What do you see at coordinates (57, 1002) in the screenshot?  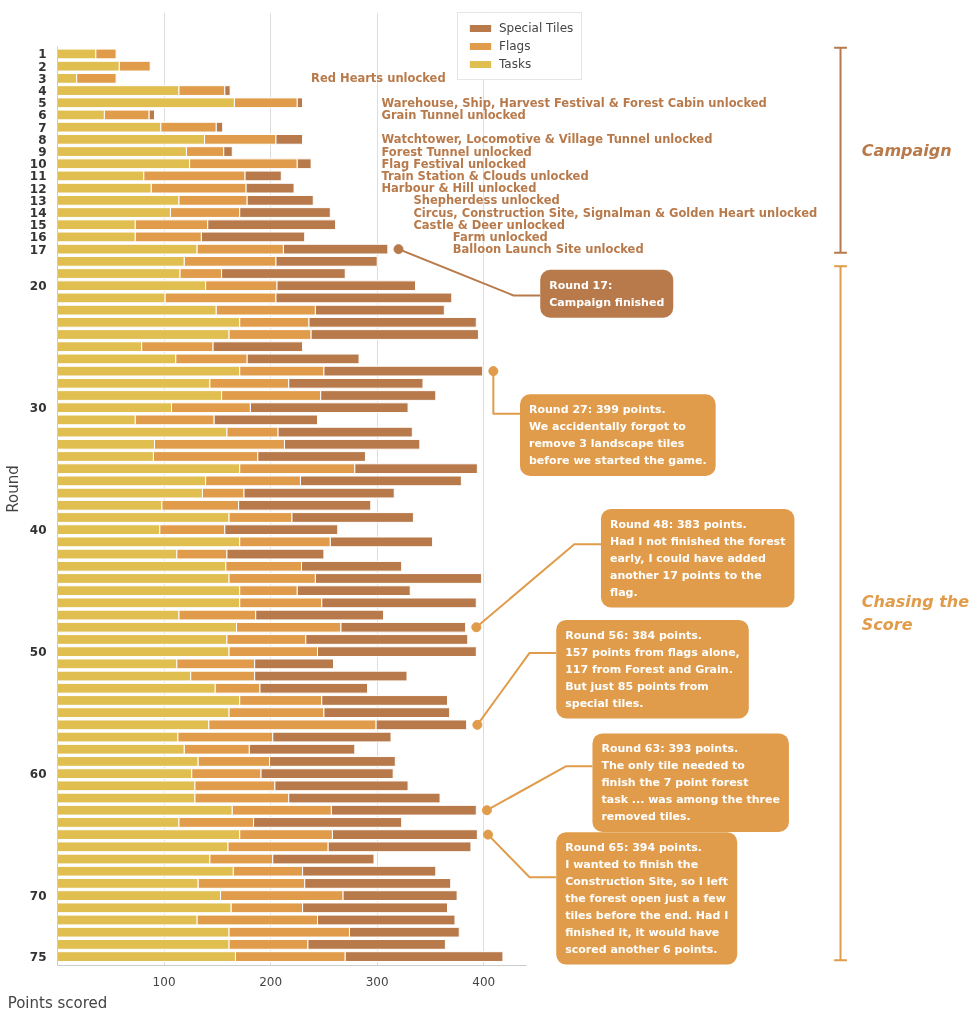 I see `x-axis-title: Points scored` at bounding box center [57, 1002].